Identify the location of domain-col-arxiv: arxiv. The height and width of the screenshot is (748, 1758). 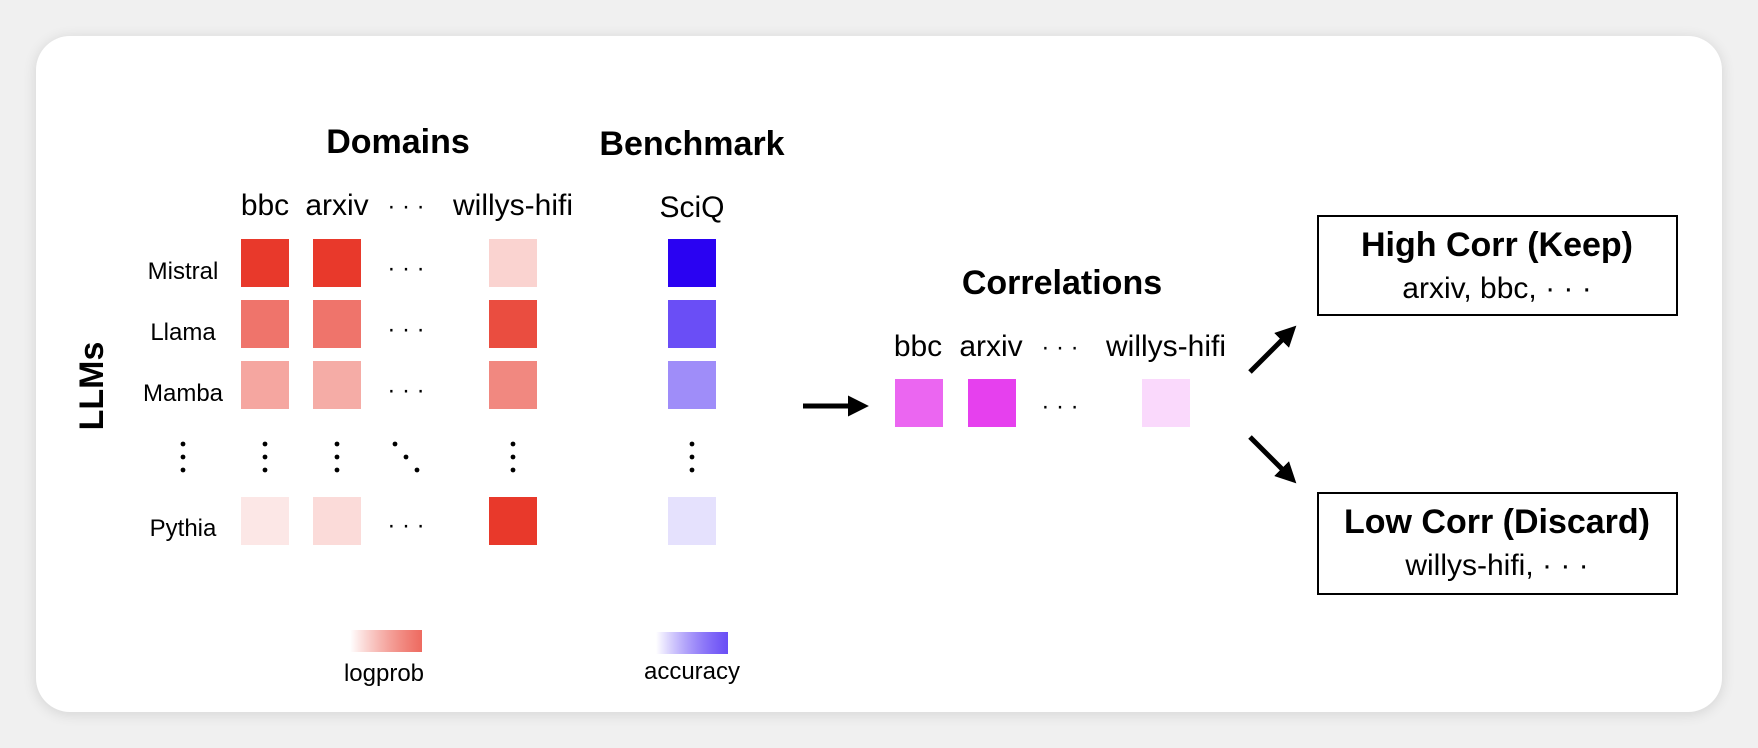
(336, 205).